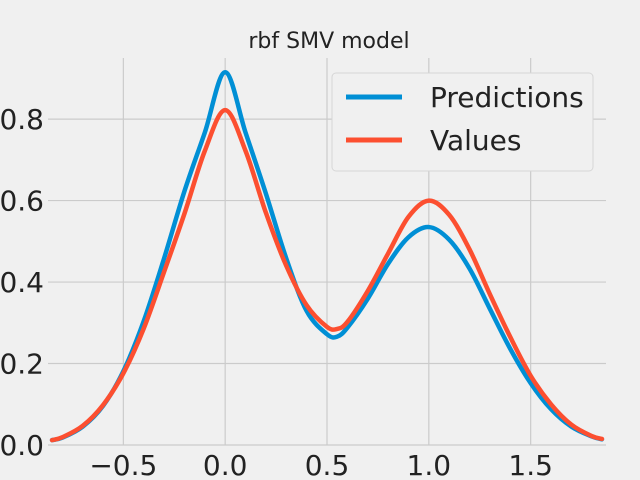 The height and width of the screenshot is (480, 640). I want to click on chart-title: rbf SMV model, so click(328, 41).